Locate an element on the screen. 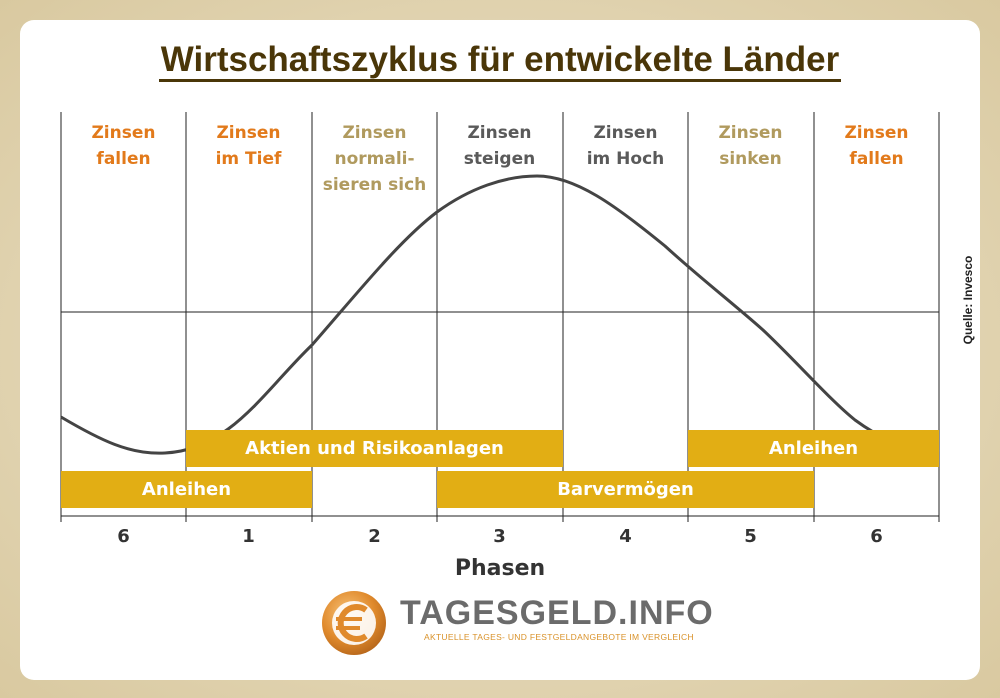 The width and height of the screenshot is (1000, 698). phase-header-7-line-2: fallen is located at coordinates (876, 159).